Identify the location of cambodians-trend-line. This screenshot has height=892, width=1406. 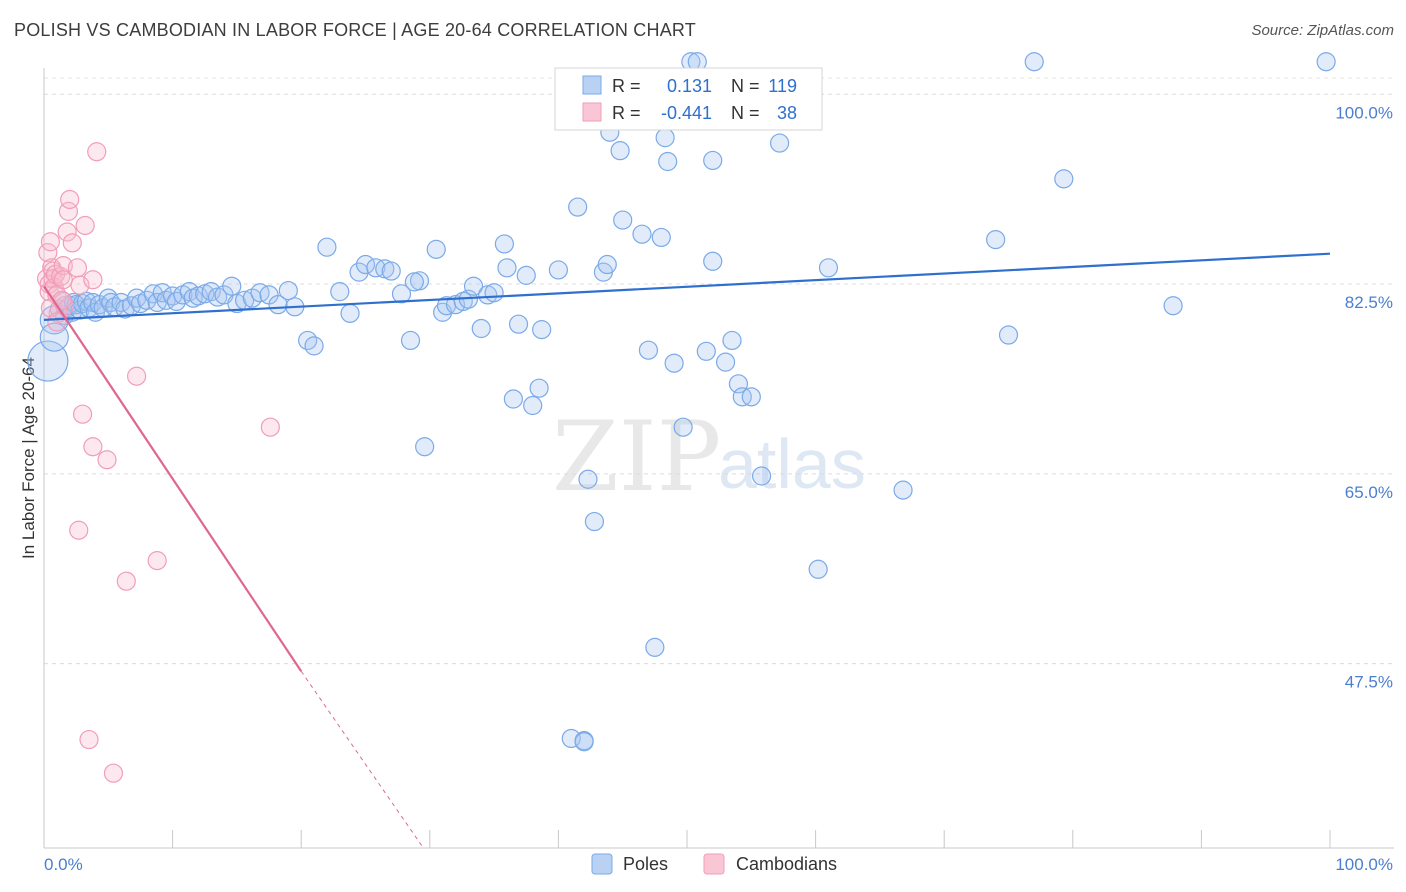
(173, 478).